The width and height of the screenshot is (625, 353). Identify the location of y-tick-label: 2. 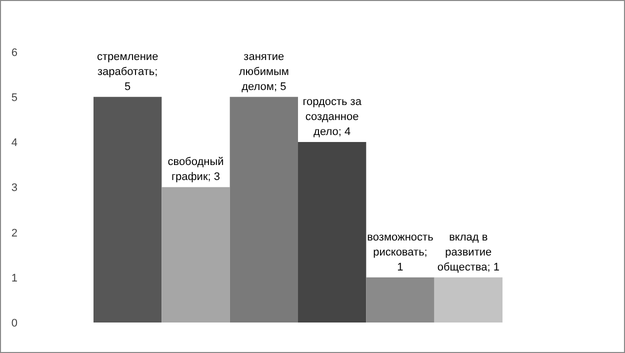
(14, 233).